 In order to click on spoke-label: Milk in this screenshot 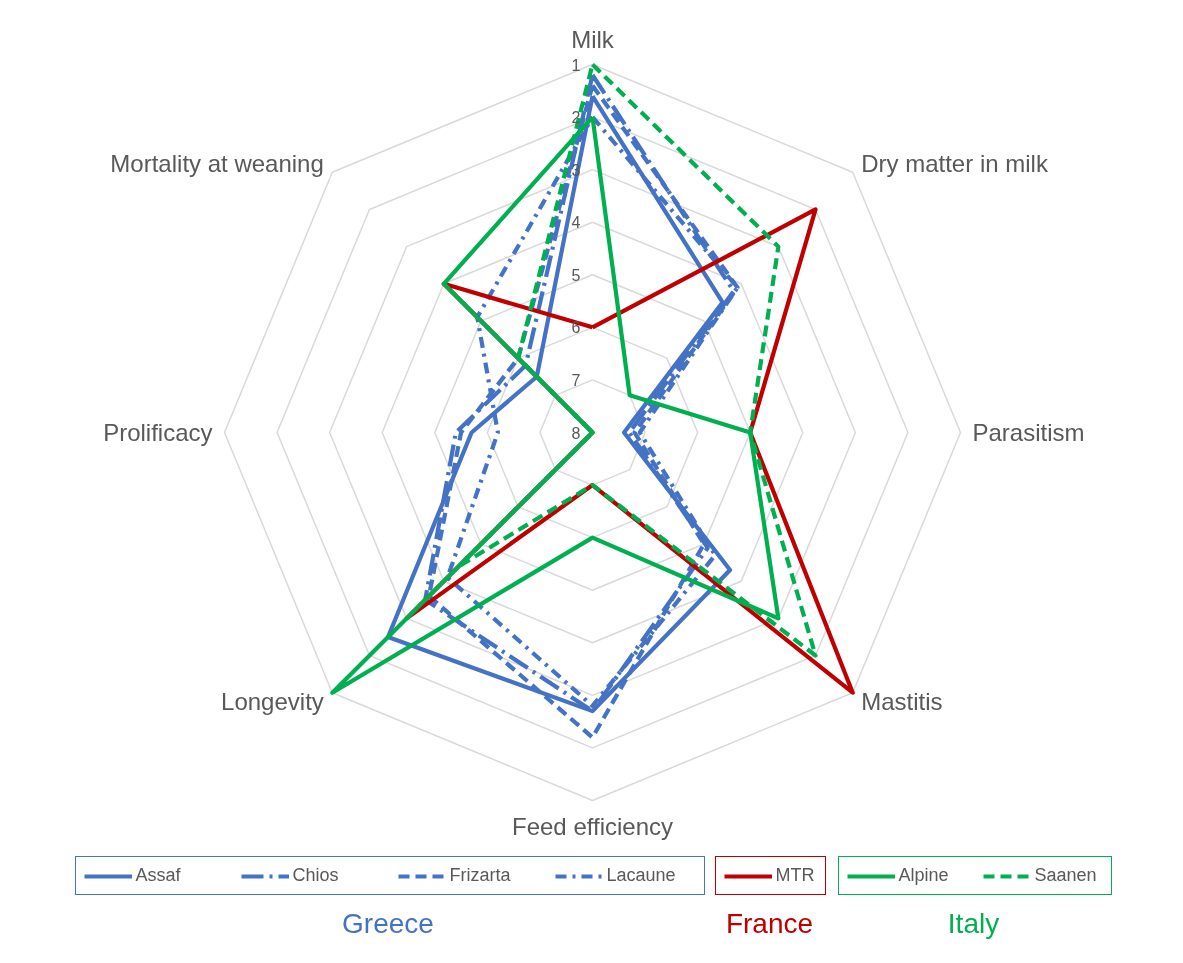, I will do `click(593, 39)`.